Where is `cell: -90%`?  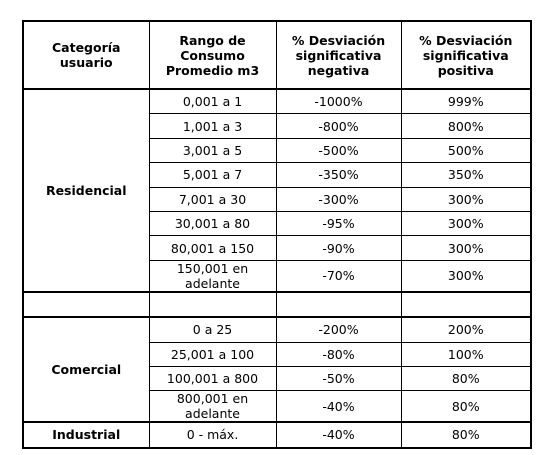
cell: -90% is located at coordinates (338, 248).